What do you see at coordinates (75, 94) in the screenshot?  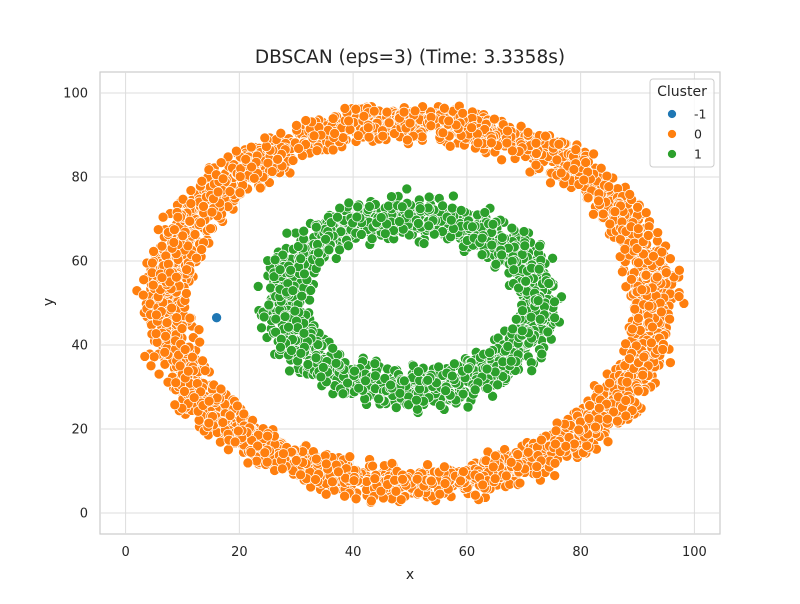 I see `y-tick-label: 100` at bounding box center [75, 94].